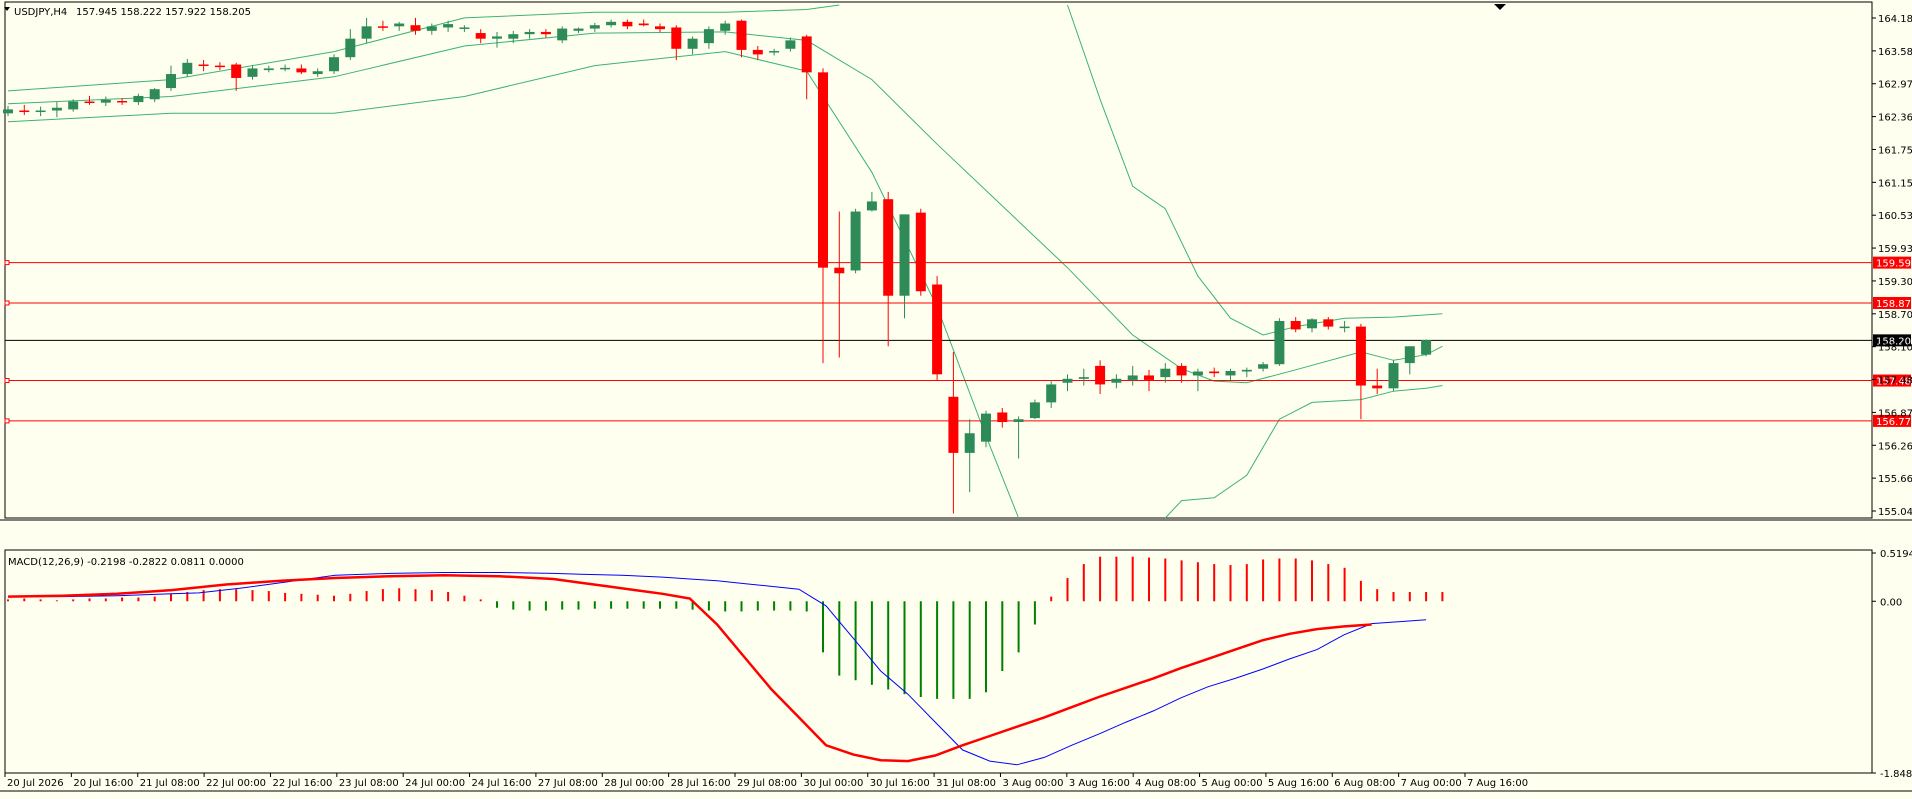  What do you see at coordinates (170, 783) in the screenshot?
I see `time-tick-label: 21 Jul 08:00` at bounding box center [170, 783].